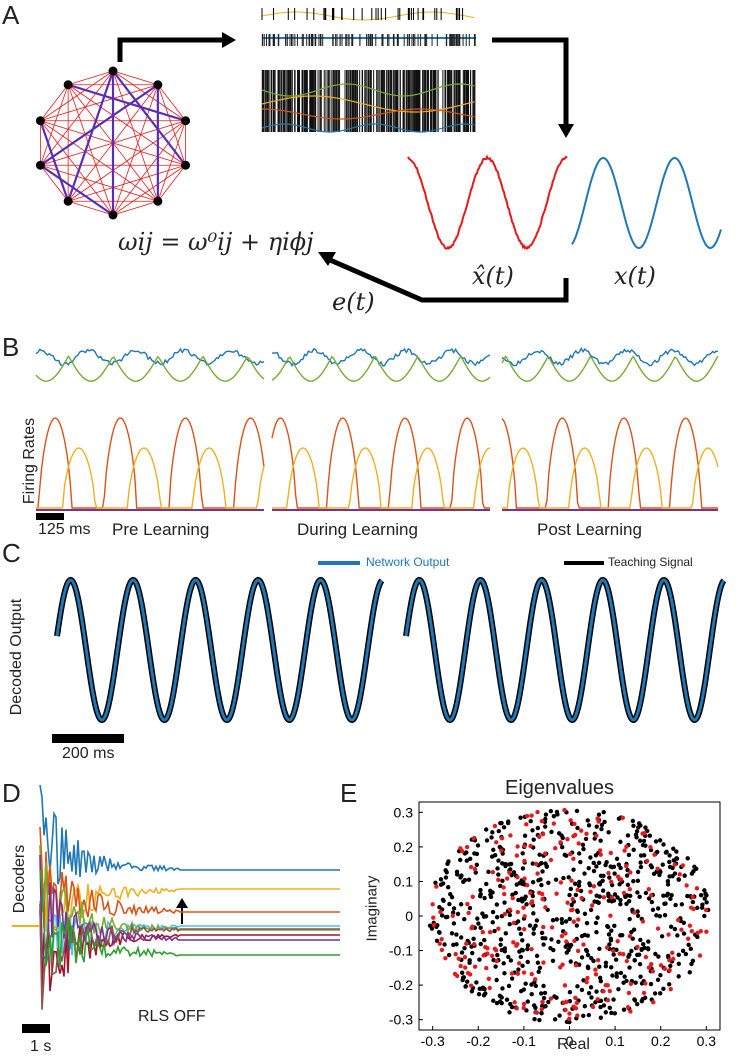 The width and height of the screenshot is (741, 1060). I want to click on firing-rate-trace, so click(610, 478).